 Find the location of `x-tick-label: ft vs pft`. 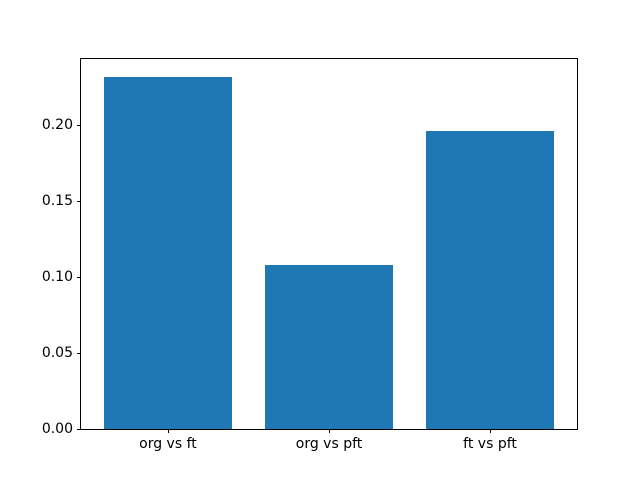

x-tick-label: ft vs pft is located at coordinates (490, 444).